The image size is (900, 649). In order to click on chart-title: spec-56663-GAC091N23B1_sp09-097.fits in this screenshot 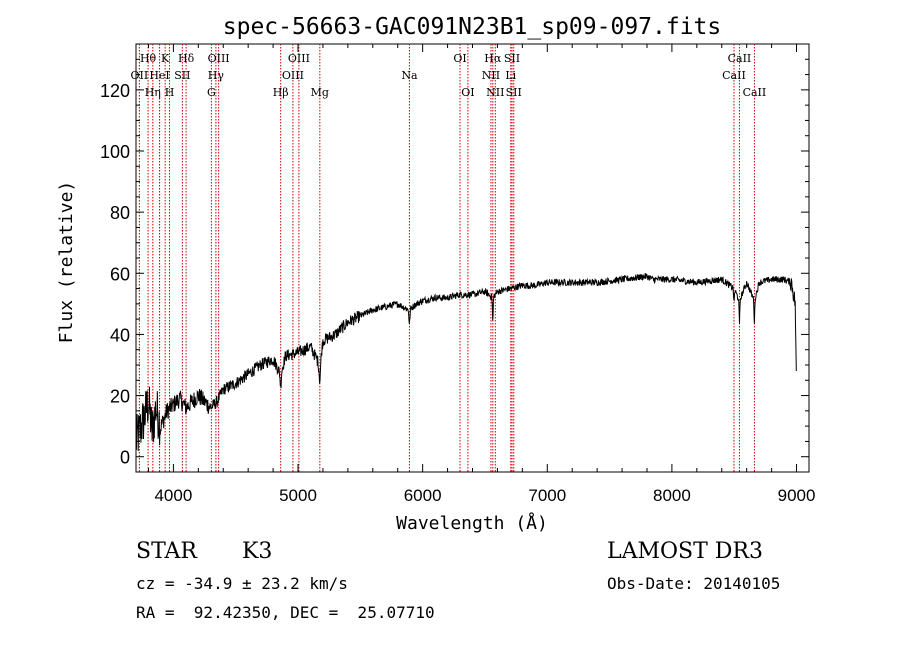, I will do `click(472, 27)`.